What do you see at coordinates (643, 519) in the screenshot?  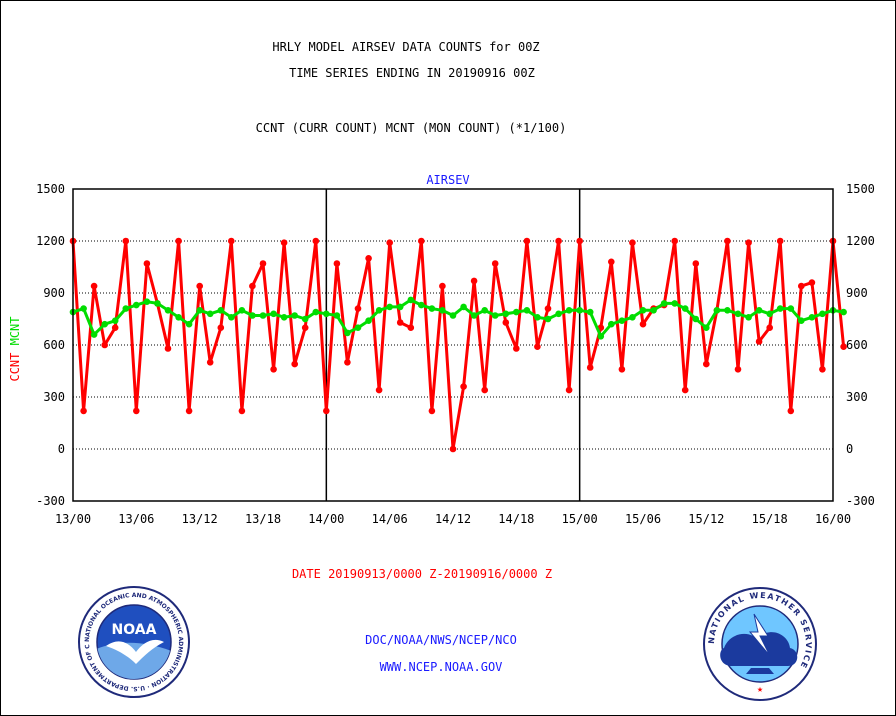 I see `x-tick-label: 15/06` at bounding box center [643, 519].